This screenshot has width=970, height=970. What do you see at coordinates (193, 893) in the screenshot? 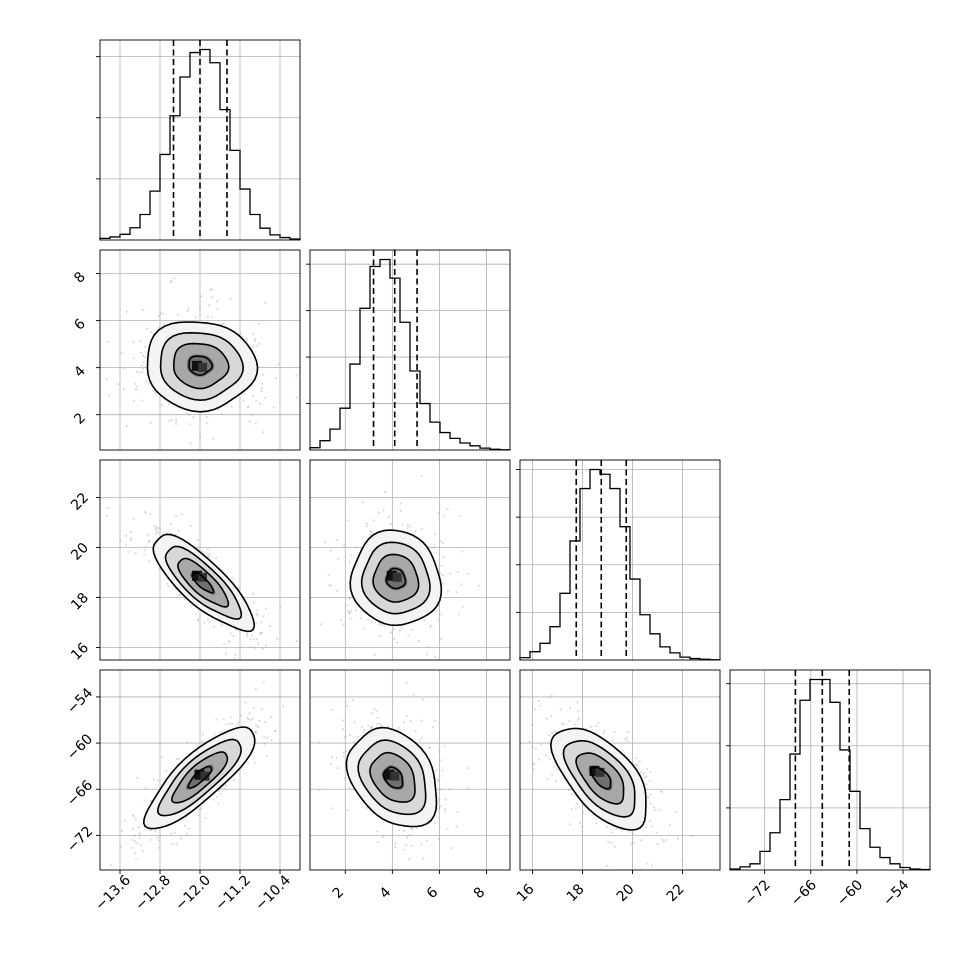
I see `x-tick-label: −12.0` at bounding box center [193, 893].